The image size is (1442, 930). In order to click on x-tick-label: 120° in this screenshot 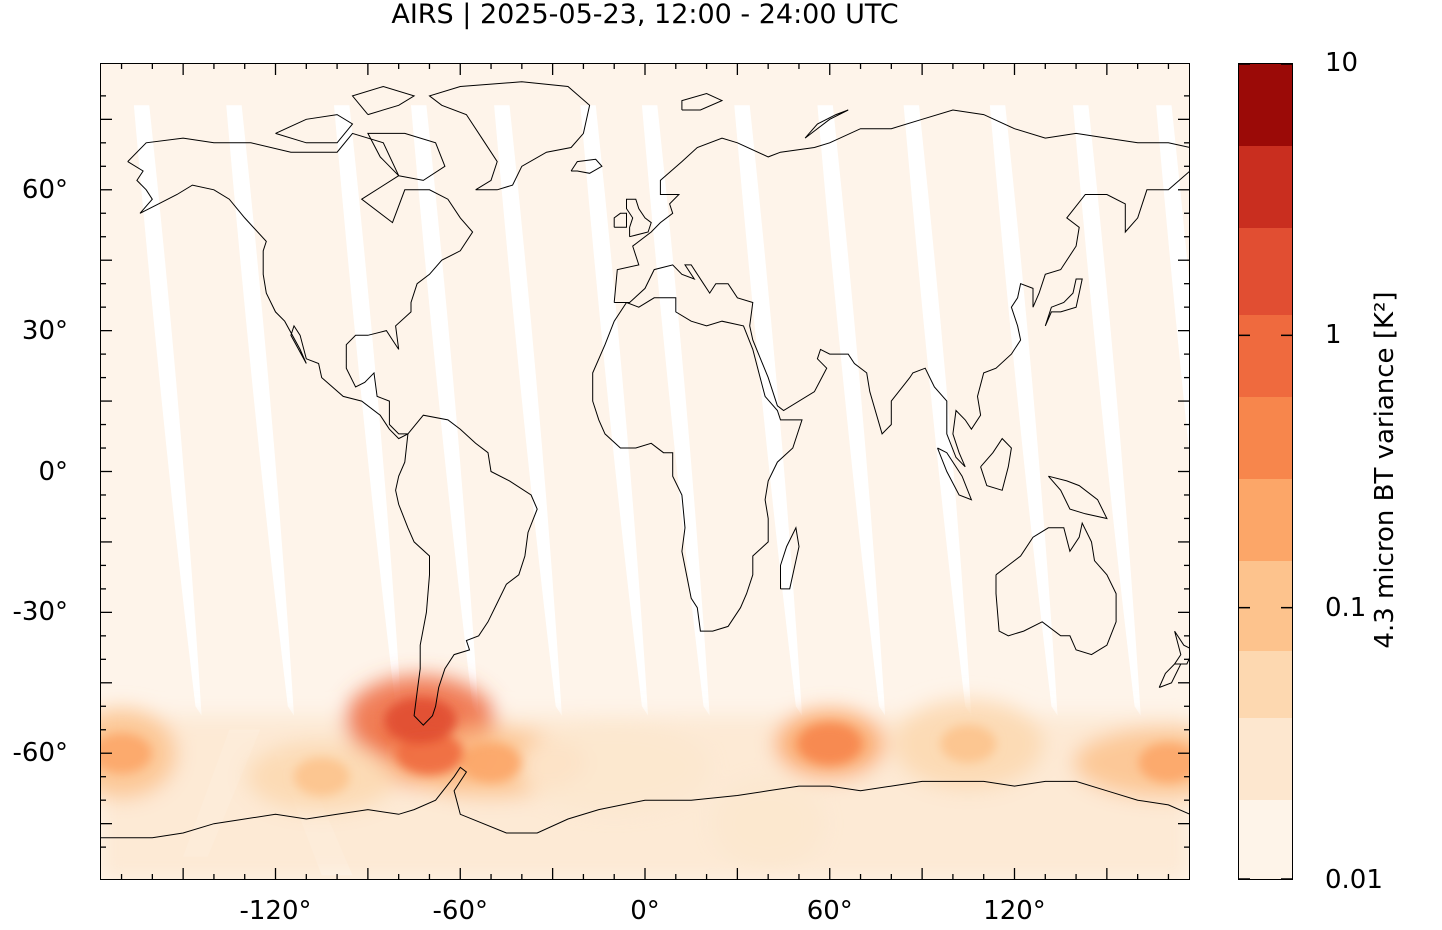, I will do `click(1014, 911)`.